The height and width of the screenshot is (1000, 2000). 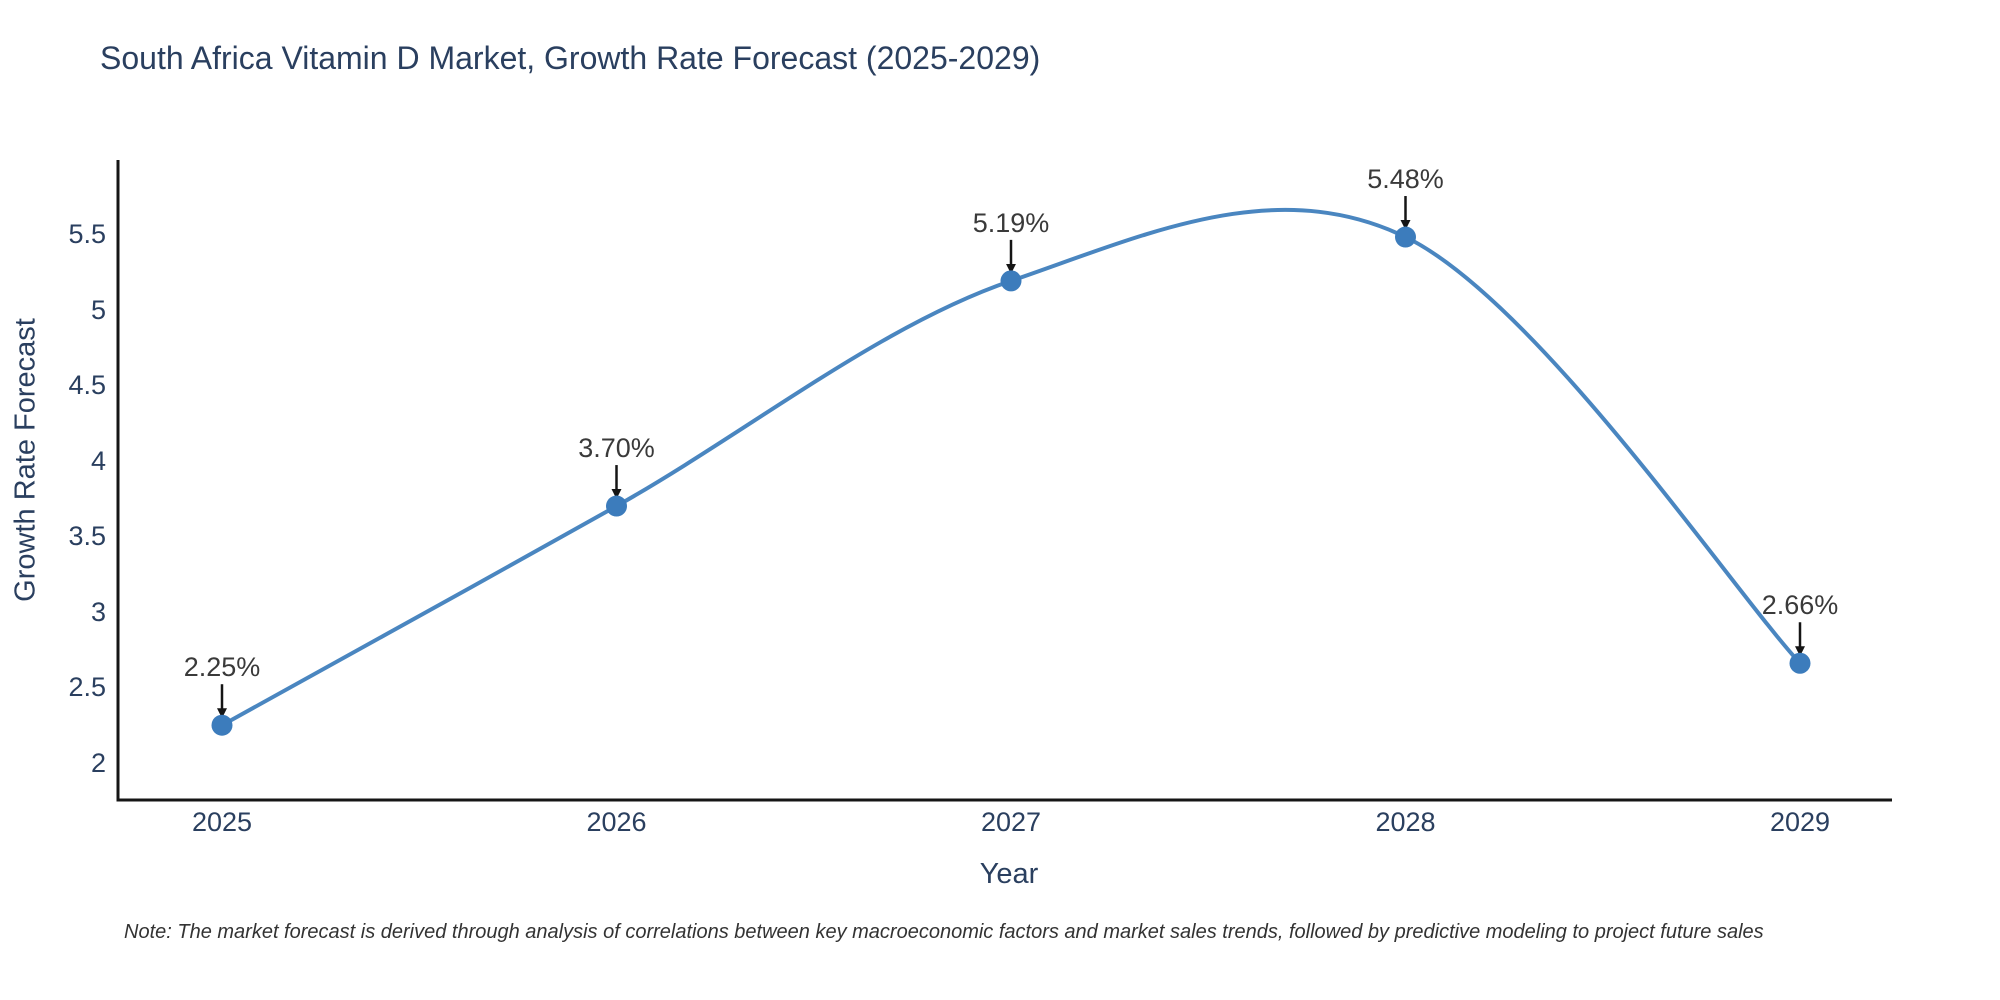 I want to click on data-point-2025, so click(x=222, y=725).